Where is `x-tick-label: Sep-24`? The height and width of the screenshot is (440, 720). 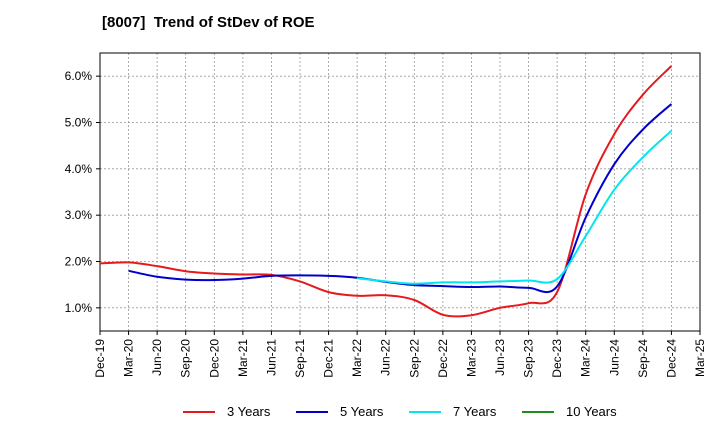 x-tick-label: Sep-24 is located at coordinates (643, 358).